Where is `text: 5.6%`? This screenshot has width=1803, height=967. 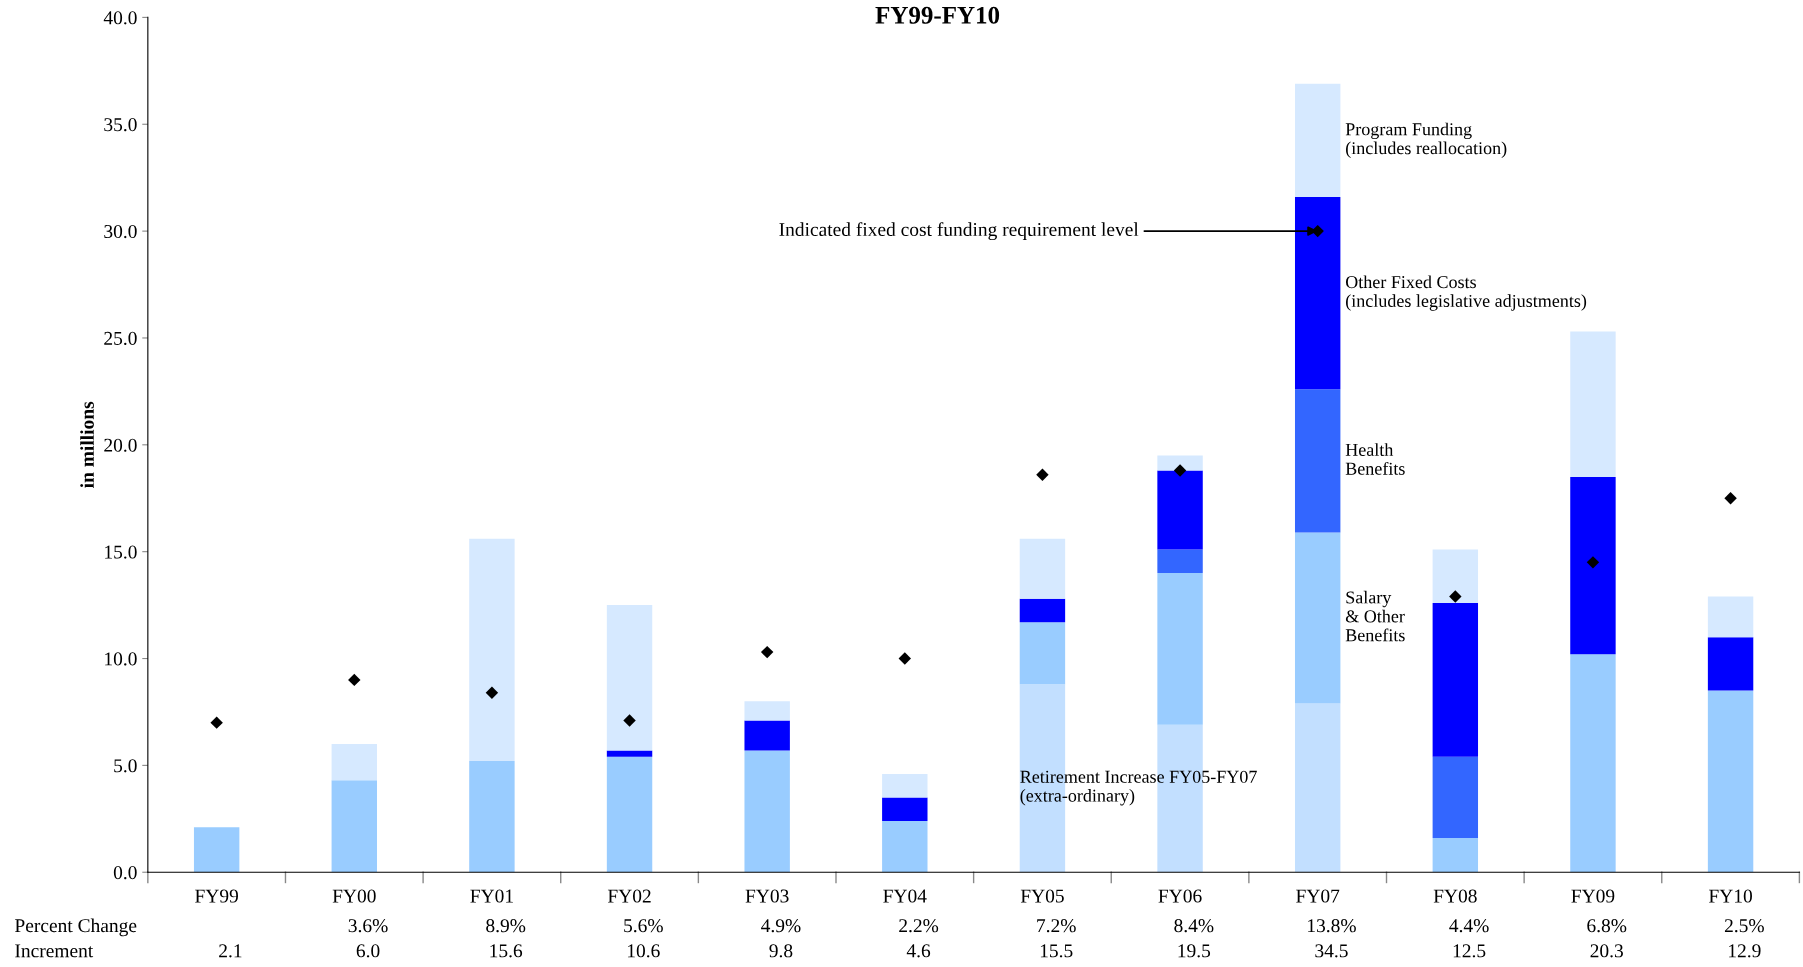 text: 5.6% is located at coordinates (643, 926).